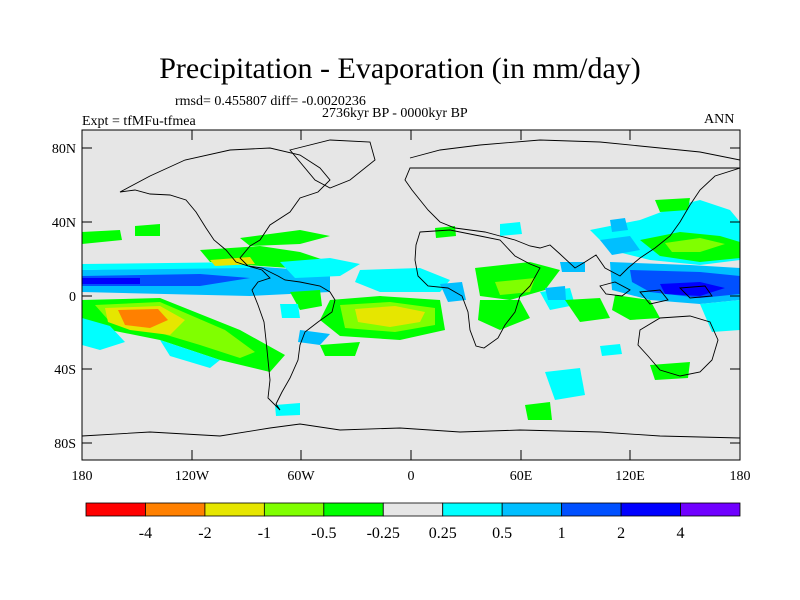 This screenshot has width=800, height=600. Describe the element at coordinates (383, 533) in the screenshot. I see `colorbar-label: -0.25` at that location.